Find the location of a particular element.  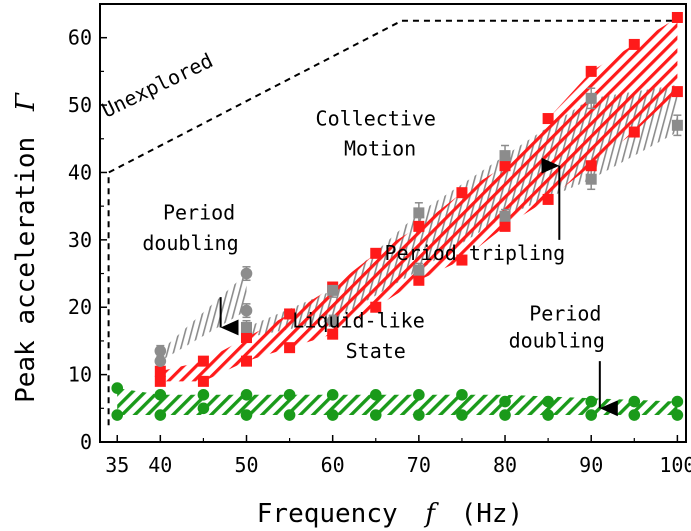

annotation-label: Motion is located at coordinates (380, 149).